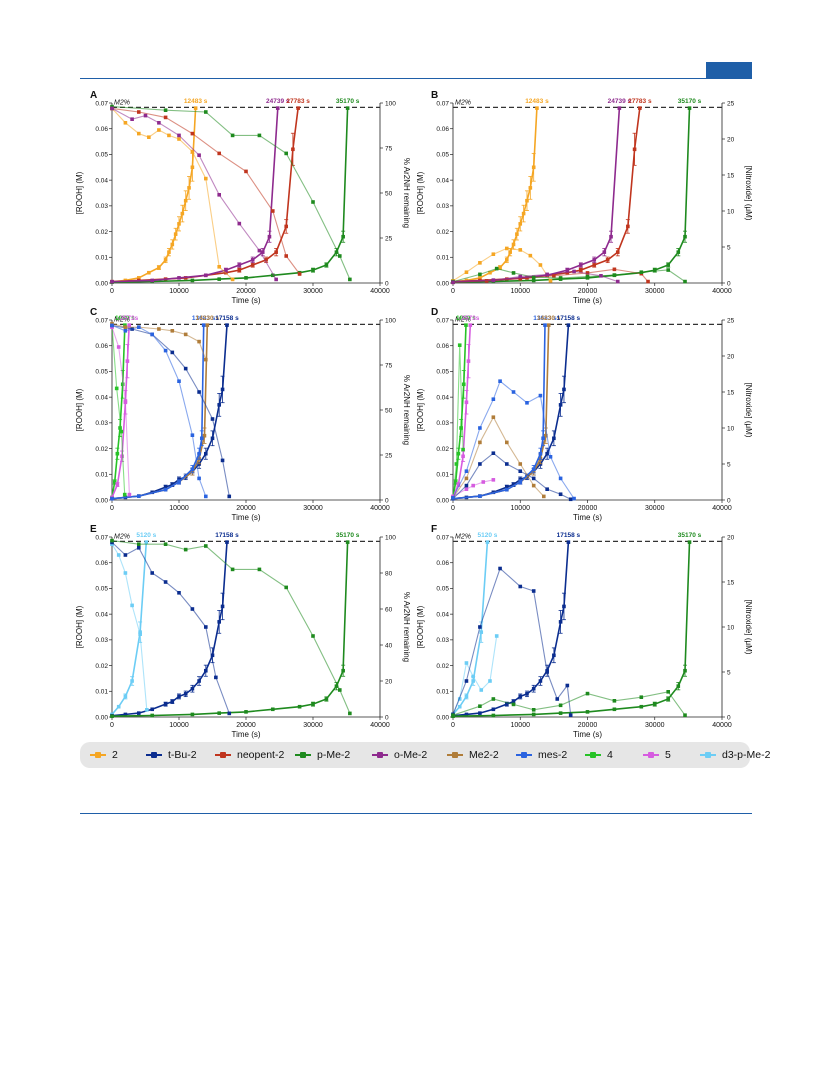 This screenshot has width=833, height=1091. Describe the element at coordinates (731, 103) in the screenshot. I see `y2-tick-label: 25` at that location.